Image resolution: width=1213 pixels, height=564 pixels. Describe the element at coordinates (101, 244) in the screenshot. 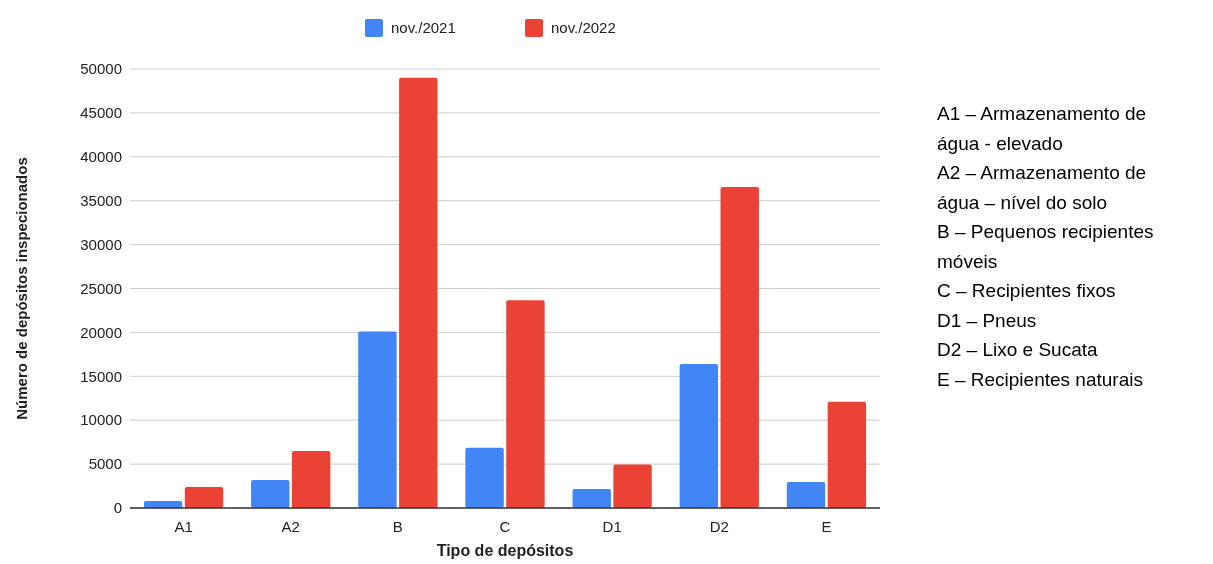

I see `y-tick-label: 30000` at that location.